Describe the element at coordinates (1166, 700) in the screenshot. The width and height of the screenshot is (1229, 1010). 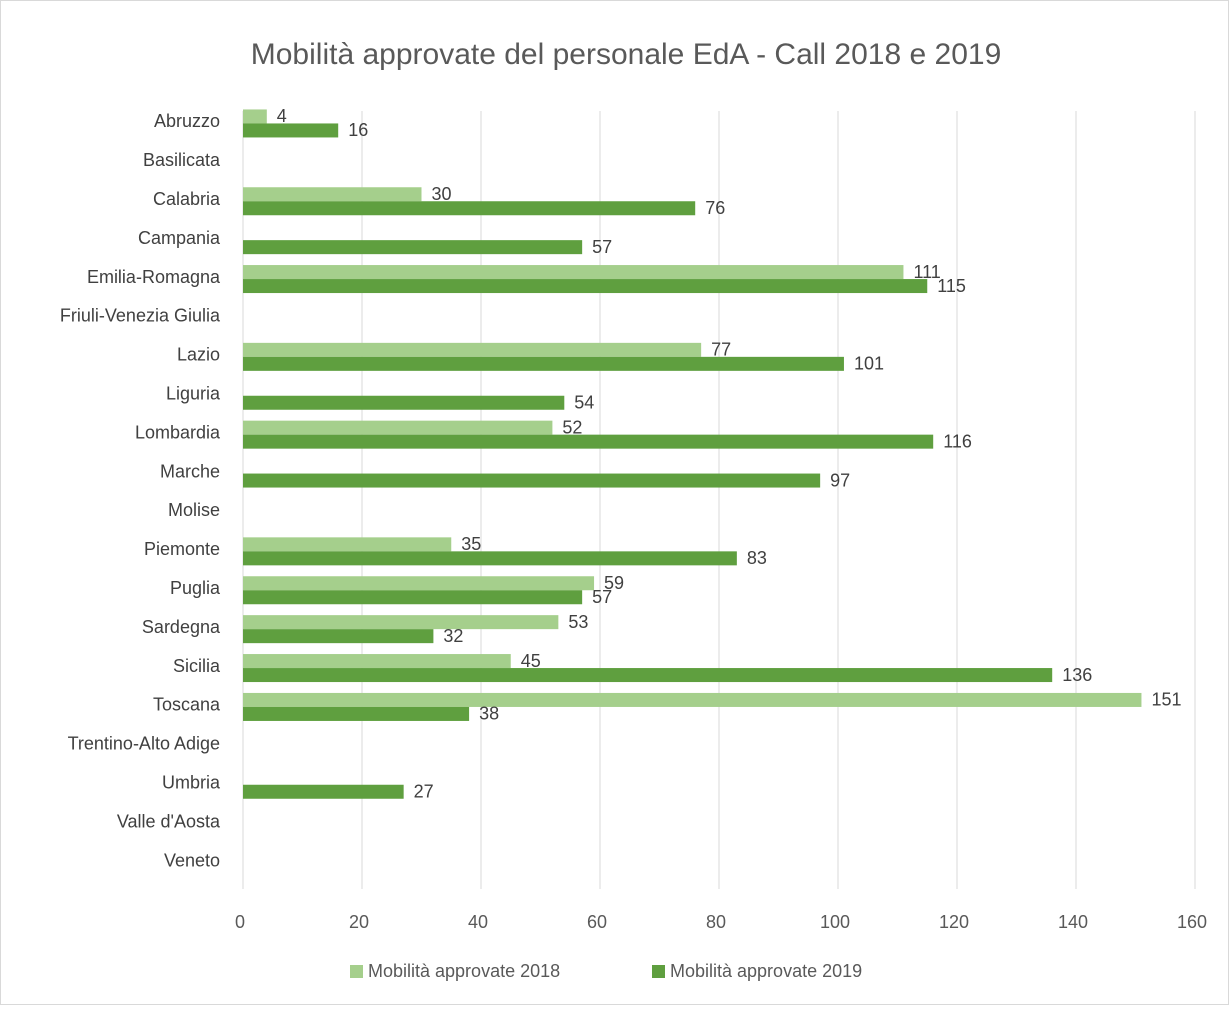
I see `data-label: 151` at that location.